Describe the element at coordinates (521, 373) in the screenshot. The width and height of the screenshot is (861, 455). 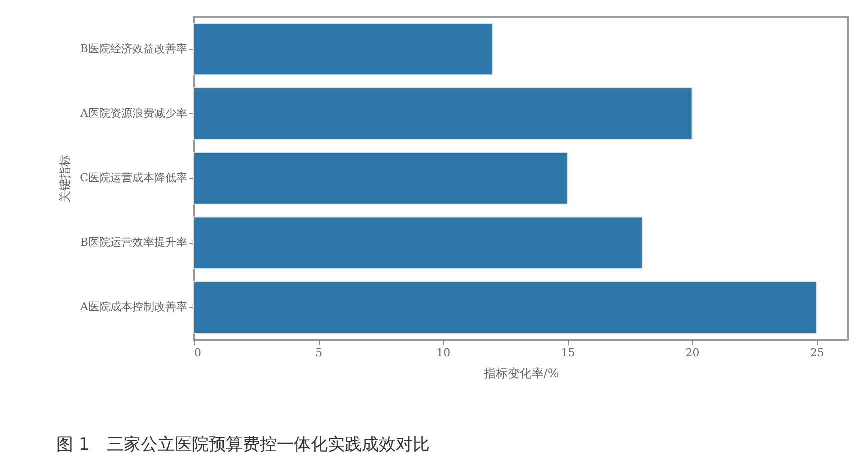
I see `x-axis-title: 指标变化率/%` at that location.